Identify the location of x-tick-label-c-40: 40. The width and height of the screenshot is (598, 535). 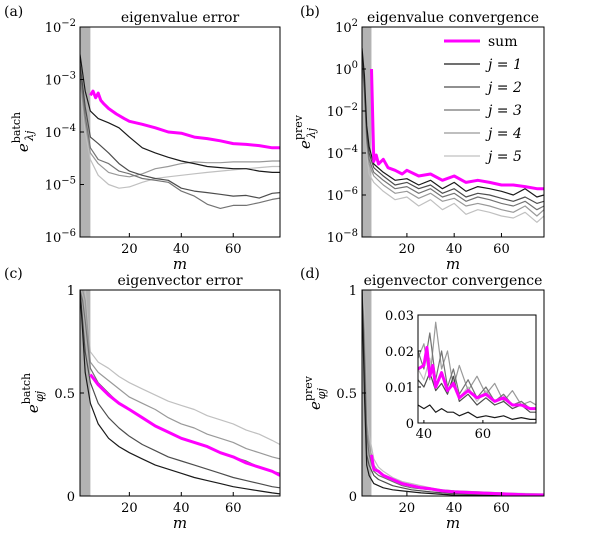
(181, 508).